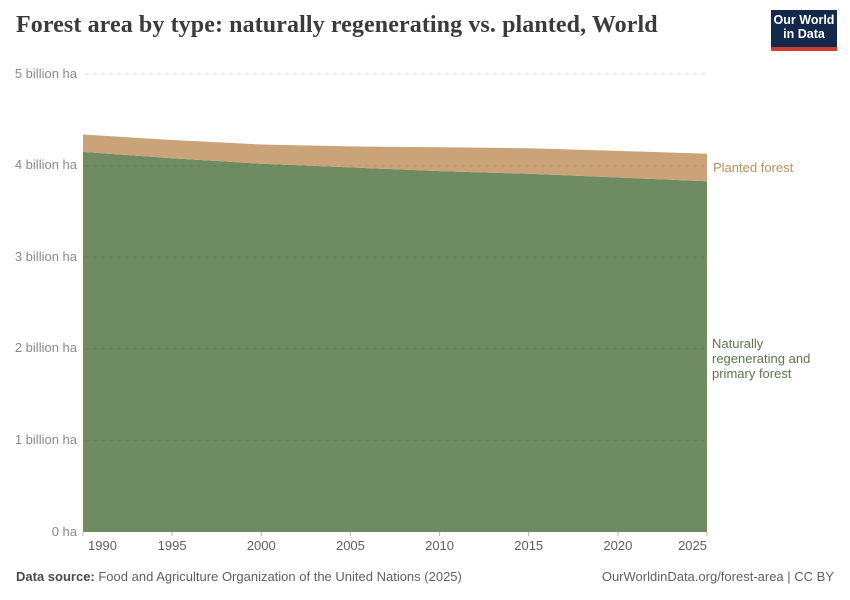  Describe the element at coordinates (804, 20) in the screenshot. I see `owid-logo-line1: Our World` at that location.